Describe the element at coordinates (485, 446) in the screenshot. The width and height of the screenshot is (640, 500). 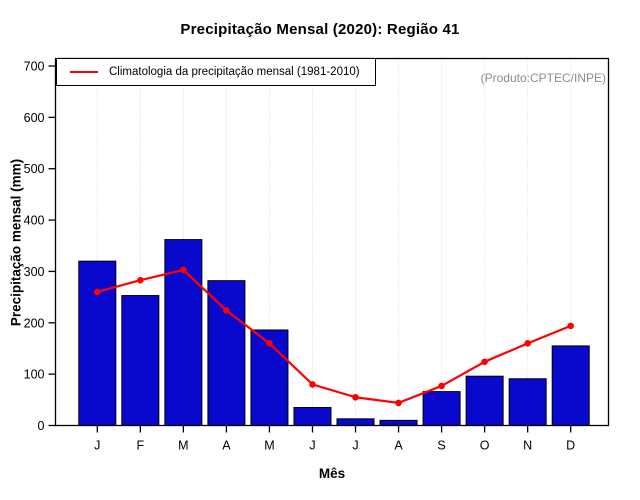
I see `x-tick-label: O` at that location.